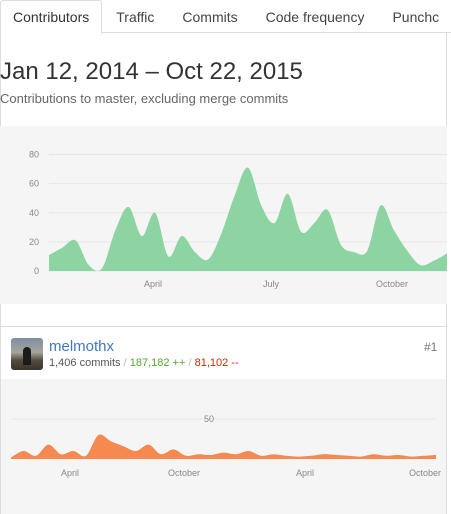  Describe the element at coordinates (34, 213) in the screenshot. I see `y-tick-label: 40` at that location.